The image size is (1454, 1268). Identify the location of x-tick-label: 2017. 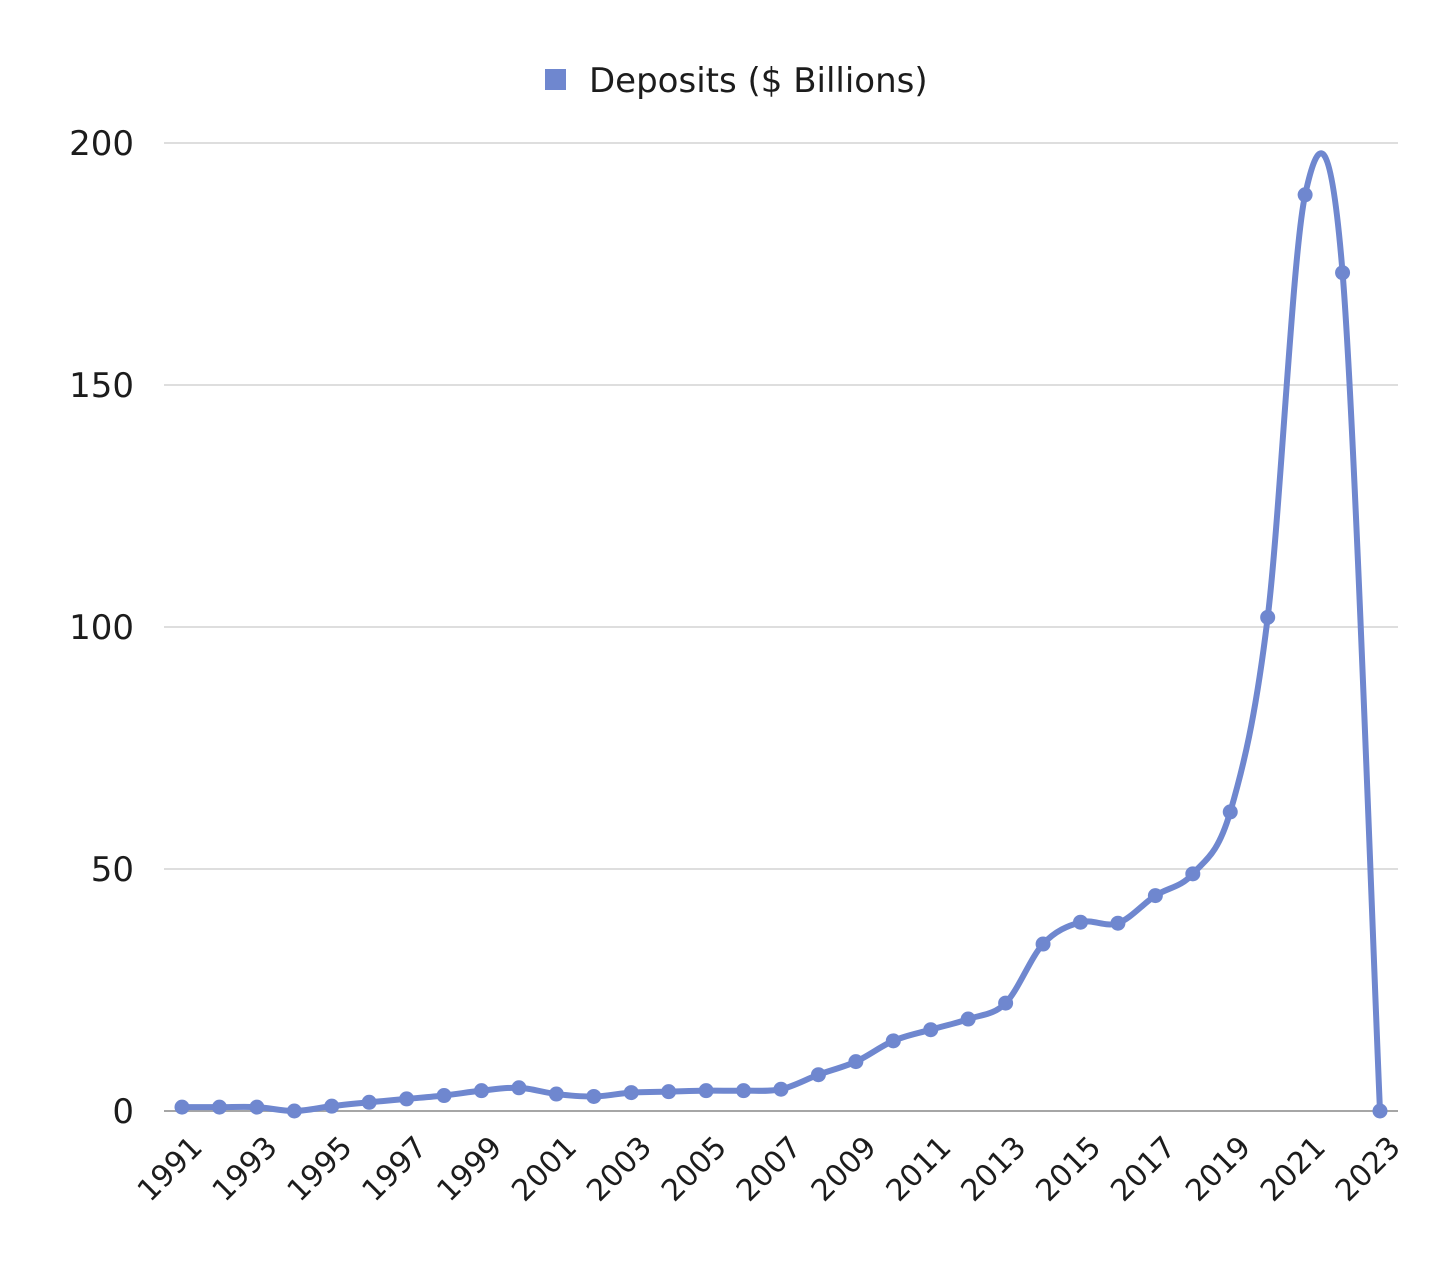
(1143, 1169).